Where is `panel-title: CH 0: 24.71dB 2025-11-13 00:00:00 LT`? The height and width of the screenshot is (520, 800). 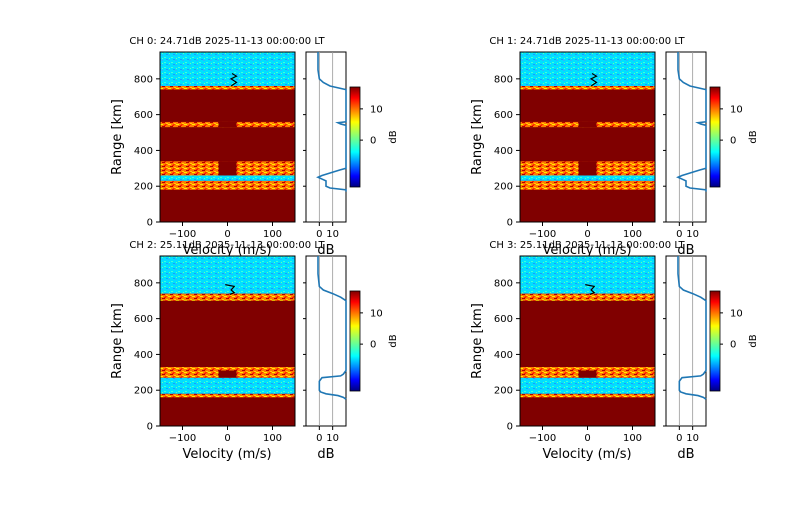 panel-title: CH 0: 24.71dB 2025-11-13 00:00:00 LT is located at coordinates (227, 41).